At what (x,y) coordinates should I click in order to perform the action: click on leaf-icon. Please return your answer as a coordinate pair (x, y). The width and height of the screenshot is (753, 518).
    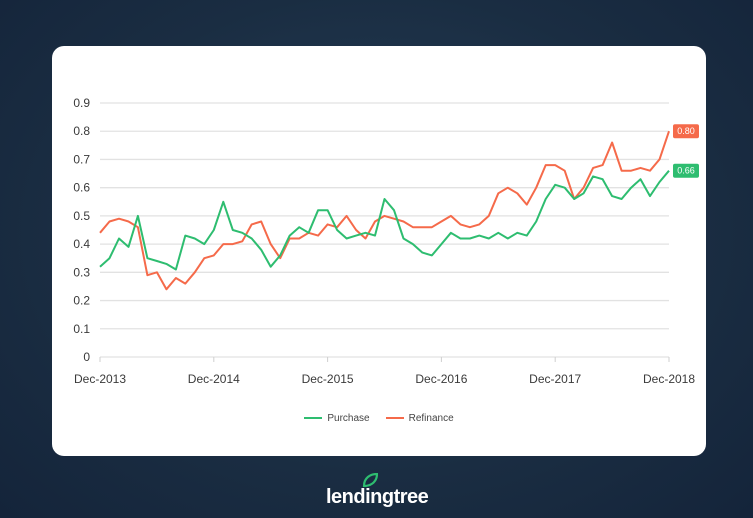
    Looking at the image, I should click on (370, 480).